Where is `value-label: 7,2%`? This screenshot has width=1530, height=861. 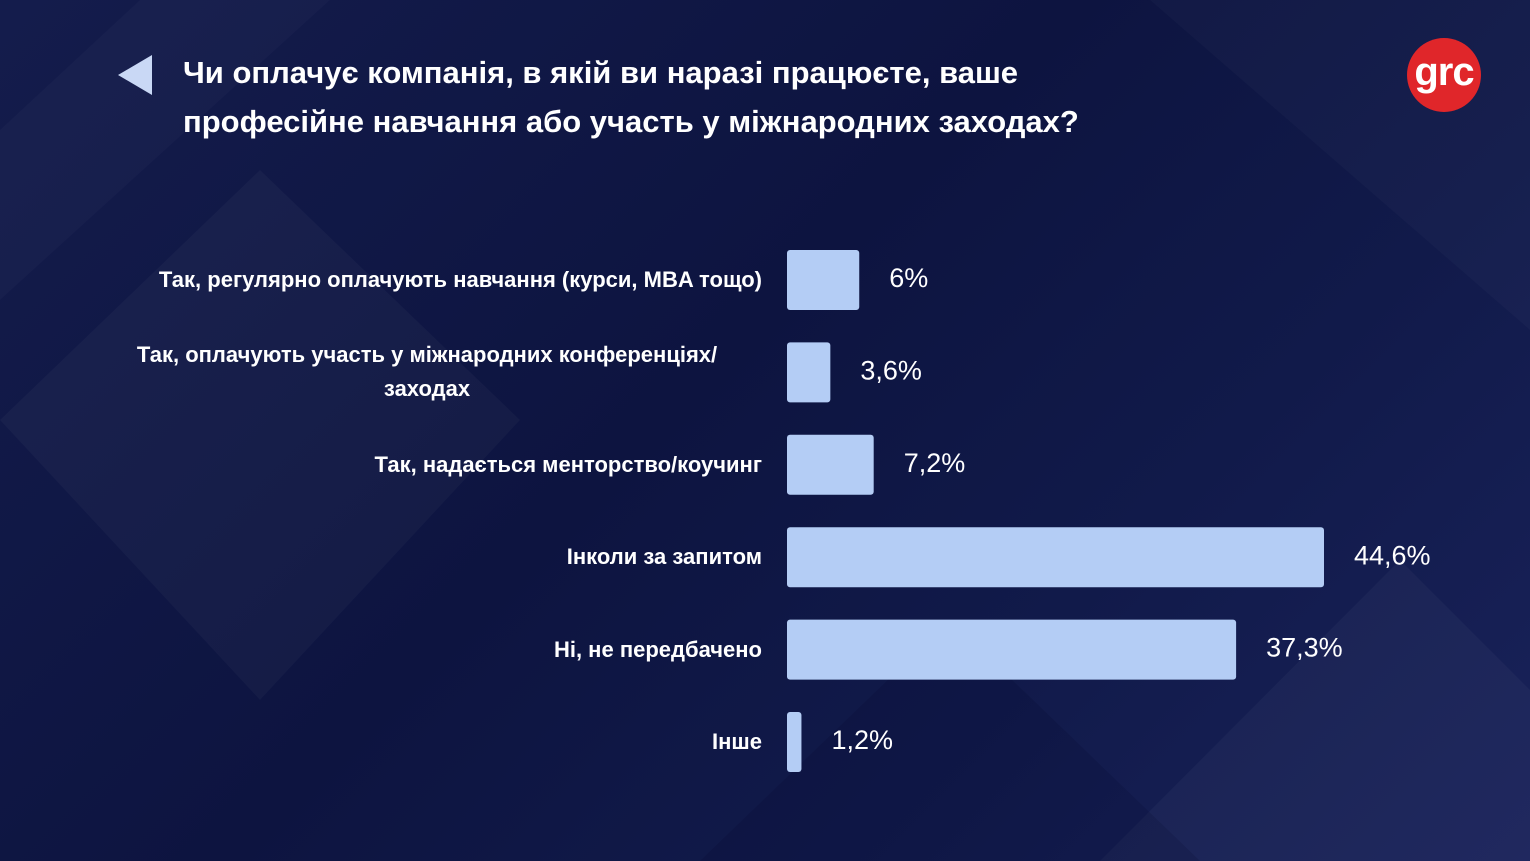 value-label: 7,2% is located at coordinates (935, 463).